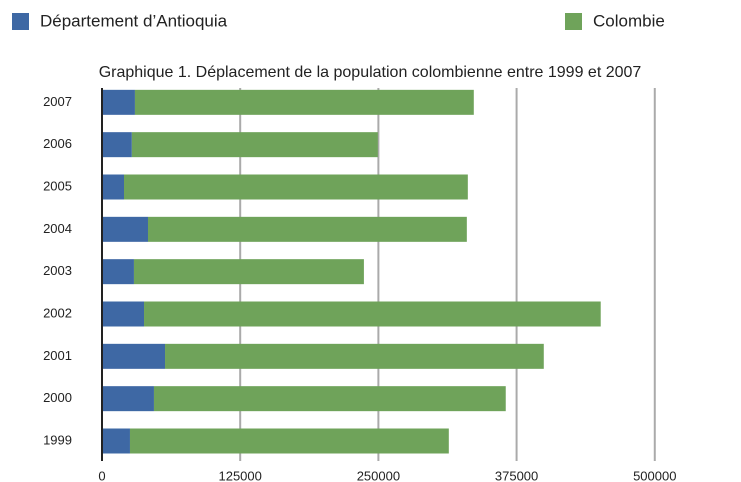 The width and height of the screenshot is (741, 482). I want to click on y-tick-label: 2001, so click(57, 355).